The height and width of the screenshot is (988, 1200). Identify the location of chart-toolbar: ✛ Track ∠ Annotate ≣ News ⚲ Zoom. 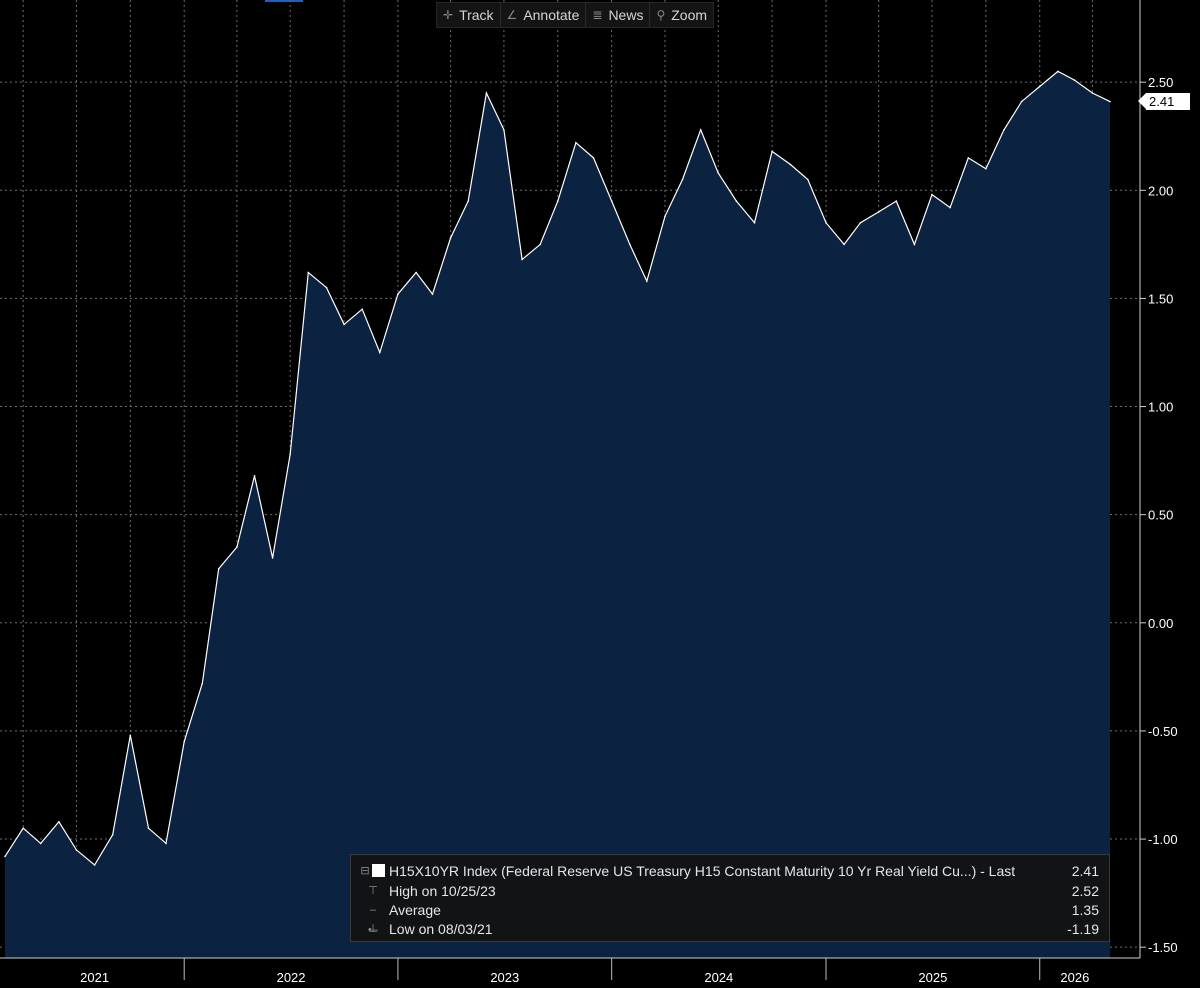
(575, 15).